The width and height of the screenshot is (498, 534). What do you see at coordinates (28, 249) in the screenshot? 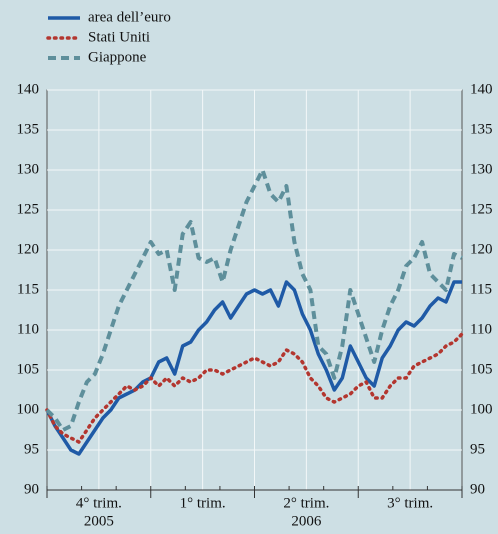
I see `y-tick-label: 120` at bounding box center [28, 249].